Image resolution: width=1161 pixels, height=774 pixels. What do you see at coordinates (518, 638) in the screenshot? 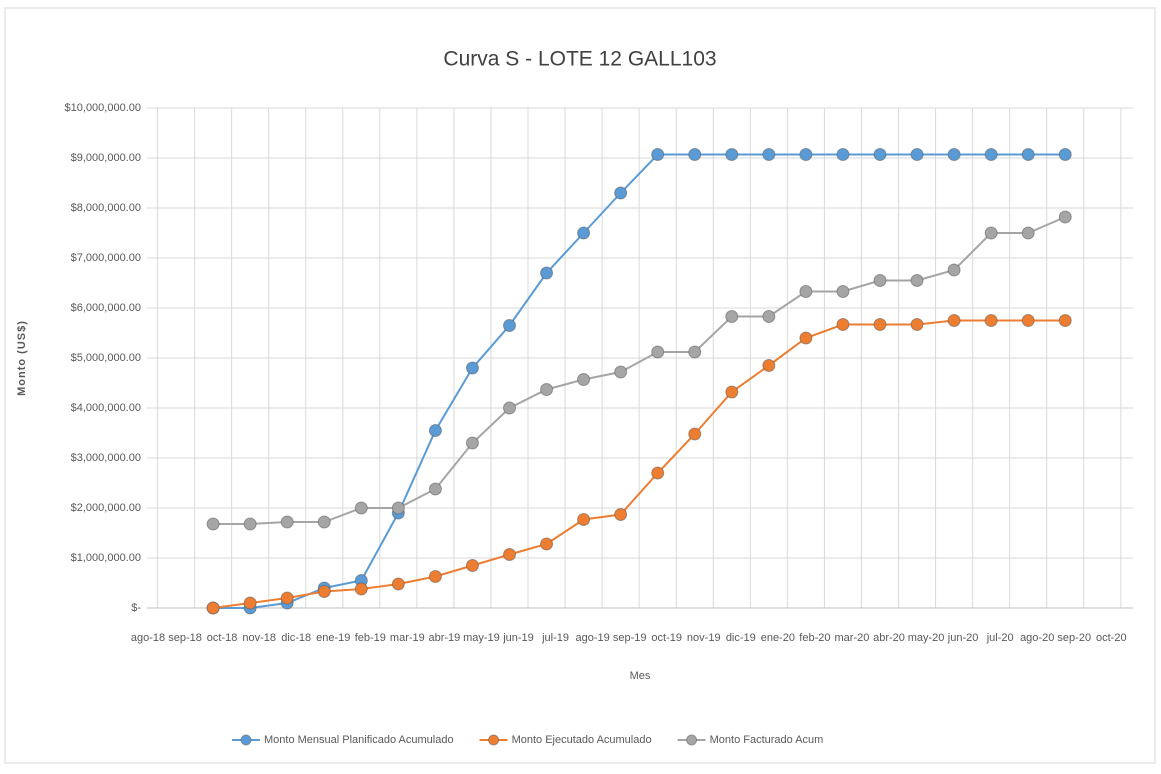
I see `x-tick-label: jun-19` at bounding box center [518, 638].